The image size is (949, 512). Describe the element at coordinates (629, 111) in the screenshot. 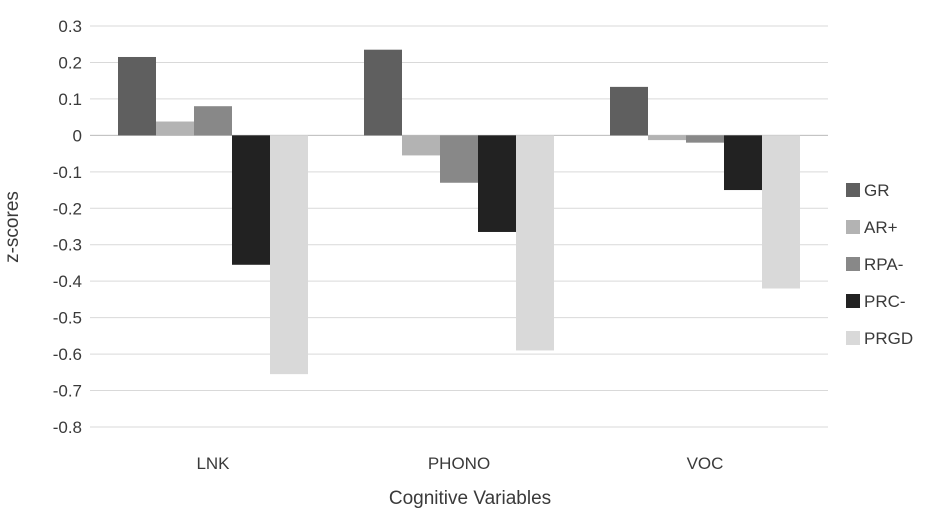

I see `bar-gr-voc` at that location.